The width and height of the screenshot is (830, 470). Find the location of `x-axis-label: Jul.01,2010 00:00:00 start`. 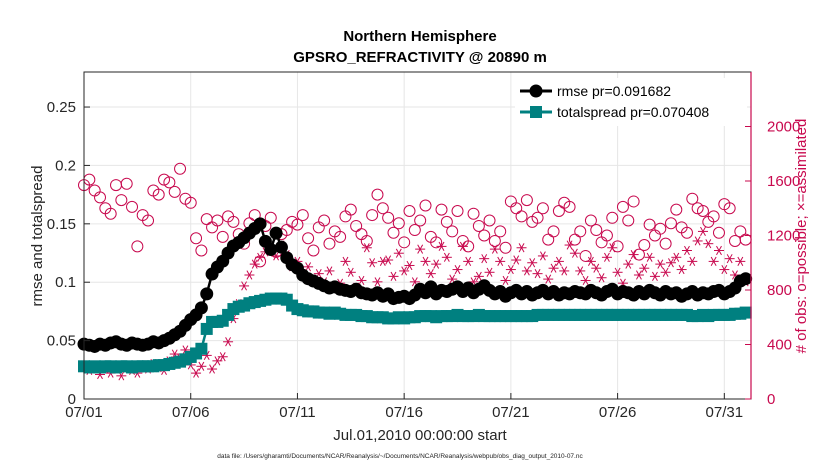

x-axis-label: Jul.01,2010 00:00:00 start is located at coordinates (420, 435).